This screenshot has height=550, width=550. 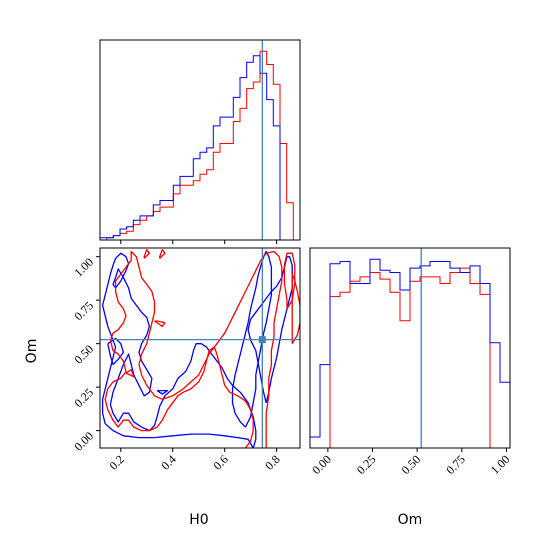 I want to click on om-x-tick-label: 0.00, so click(x=321, y=464).